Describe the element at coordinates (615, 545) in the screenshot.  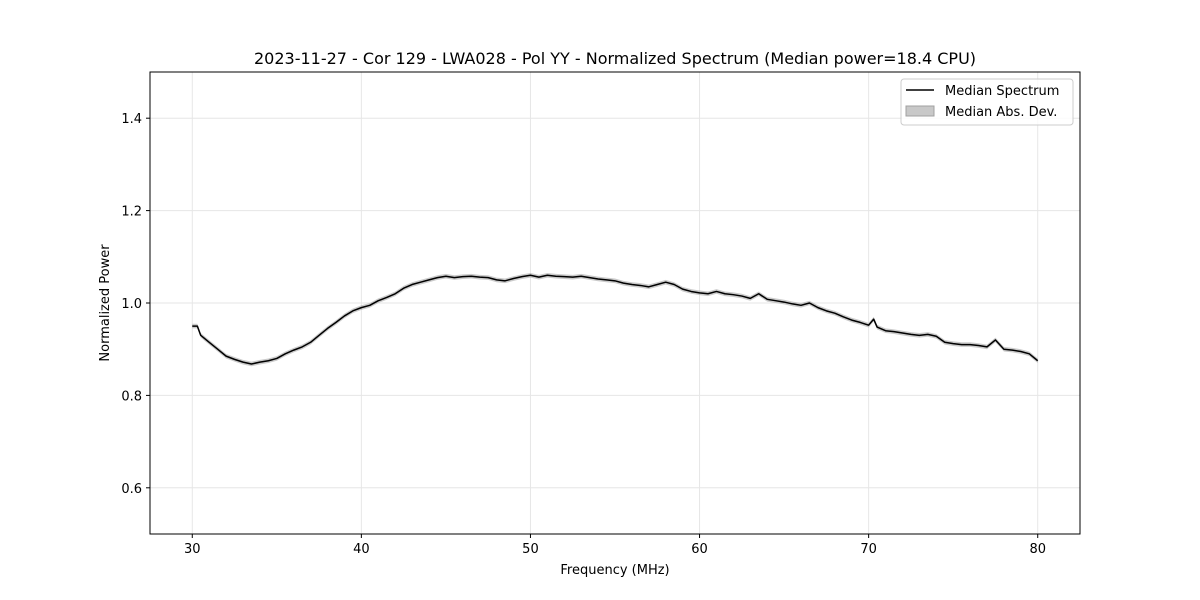
I see `x-axis-ticks: 30 40 50 60 70 80` at that location.